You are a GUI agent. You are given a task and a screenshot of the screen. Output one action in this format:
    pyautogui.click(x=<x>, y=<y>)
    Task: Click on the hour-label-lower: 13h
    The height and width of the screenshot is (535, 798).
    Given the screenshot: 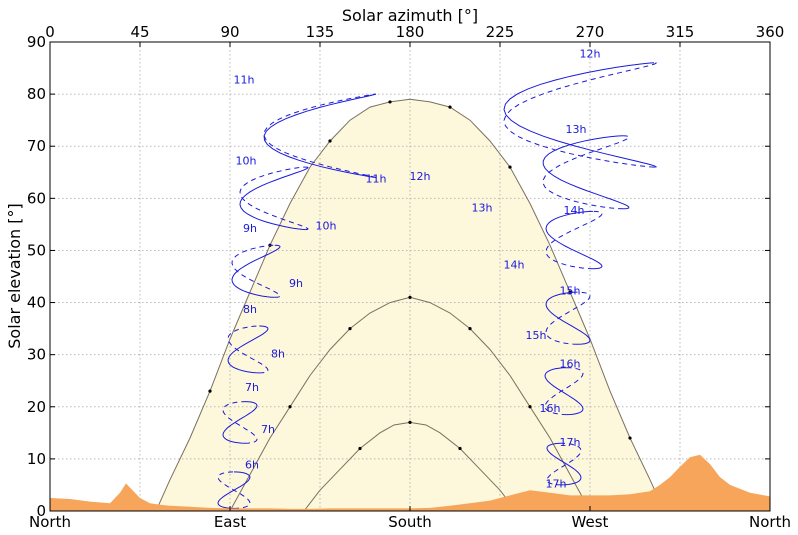 What is the action you would take?
    pyautogui.click(x=482, y=207)
    